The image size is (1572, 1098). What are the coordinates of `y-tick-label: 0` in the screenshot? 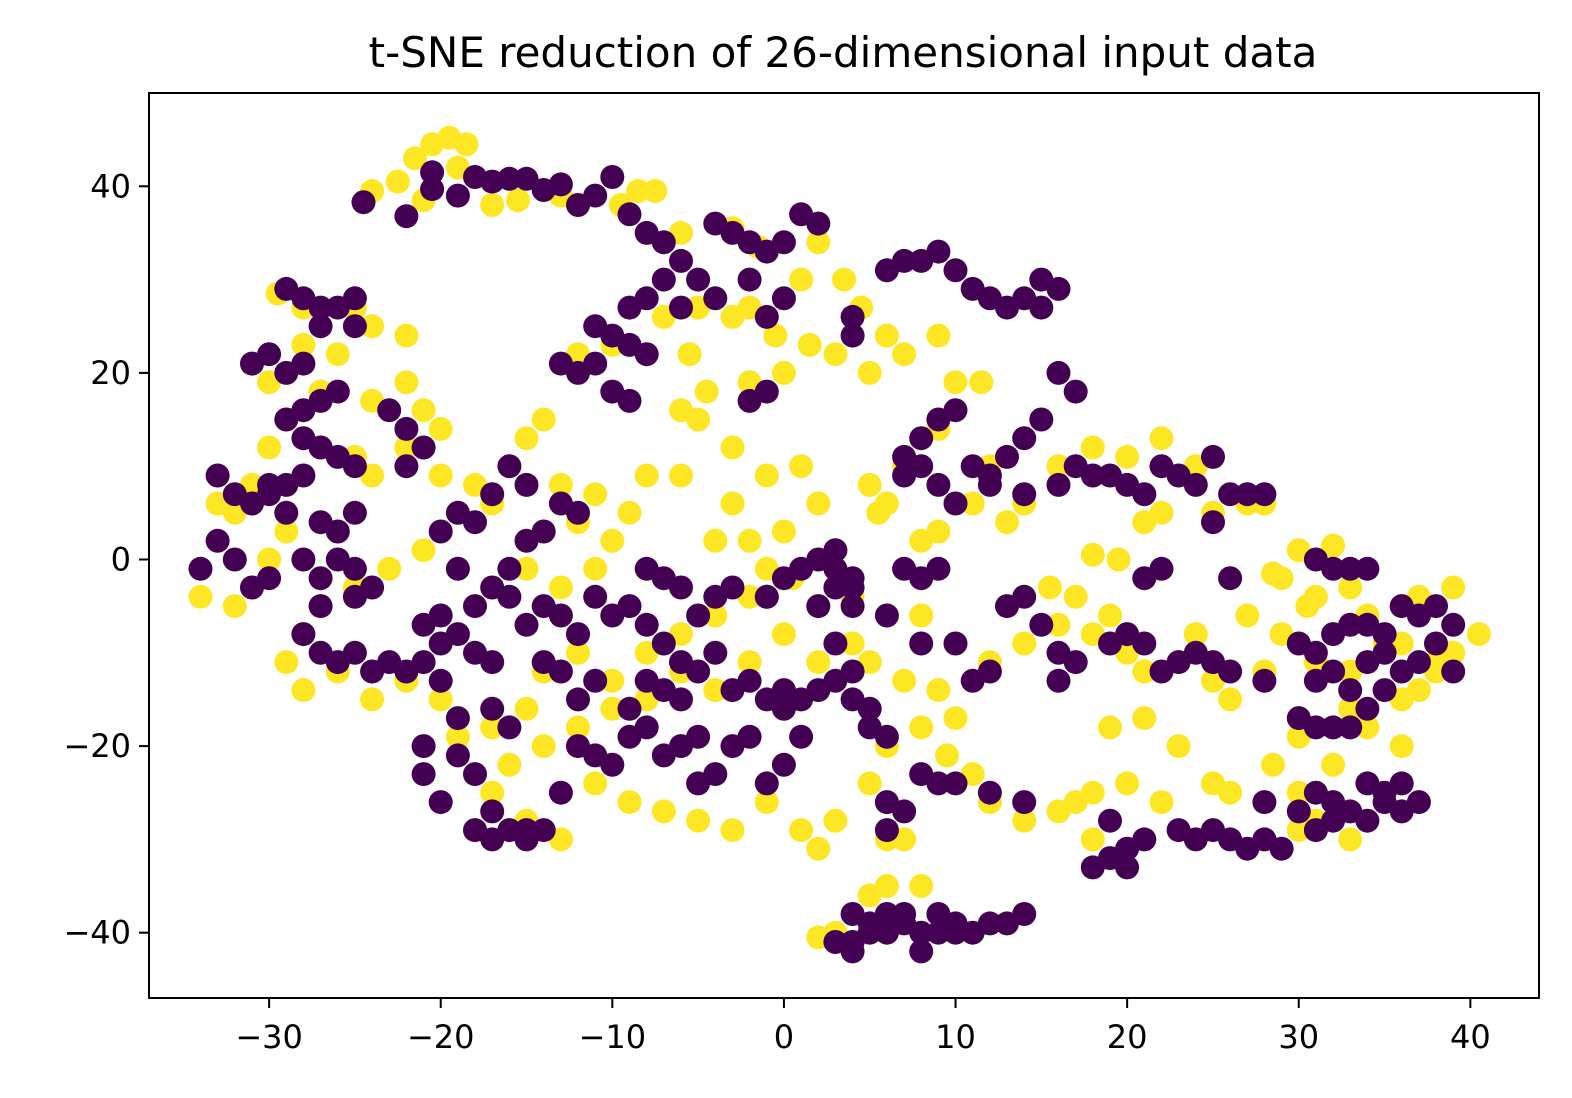 It's located at (121, 559).